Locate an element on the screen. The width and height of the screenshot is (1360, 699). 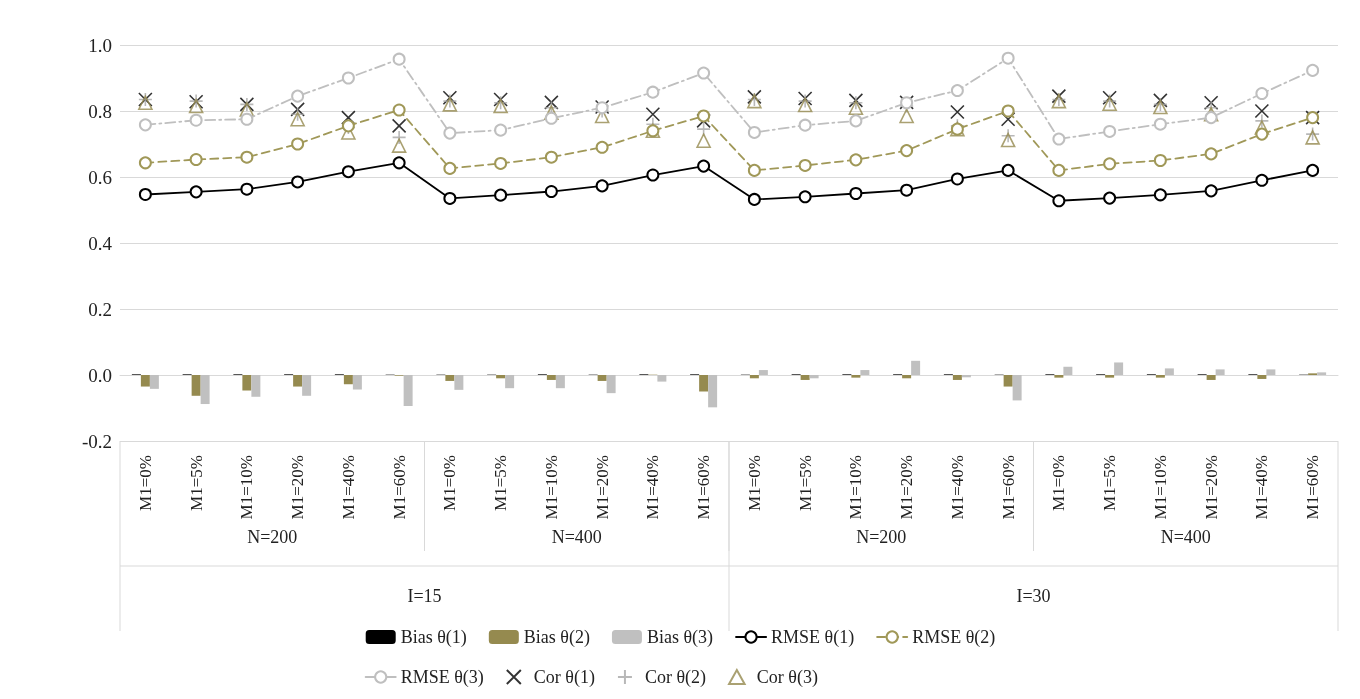
legend-label: Bias θ(3) is located at coordinates (680, 637).